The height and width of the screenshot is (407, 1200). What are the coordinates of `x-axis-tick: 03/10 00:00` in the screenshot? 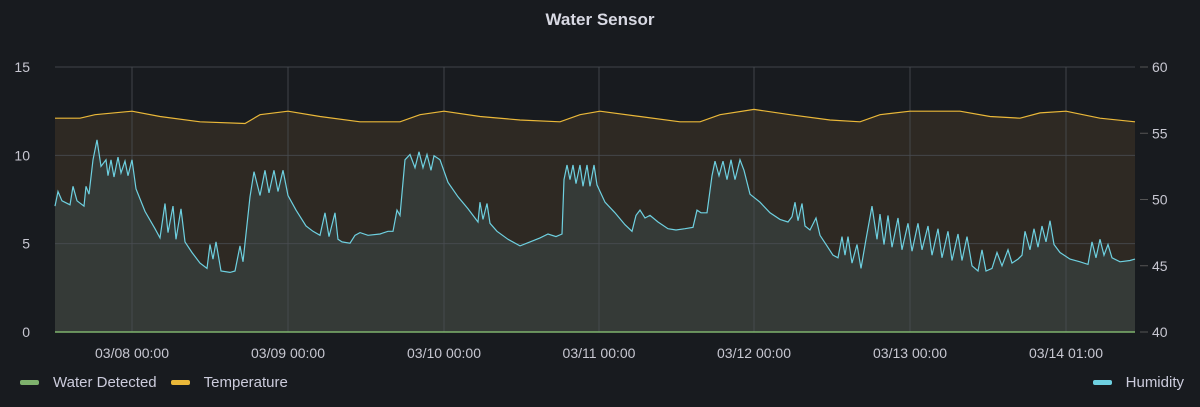 It's located at (444, 353).